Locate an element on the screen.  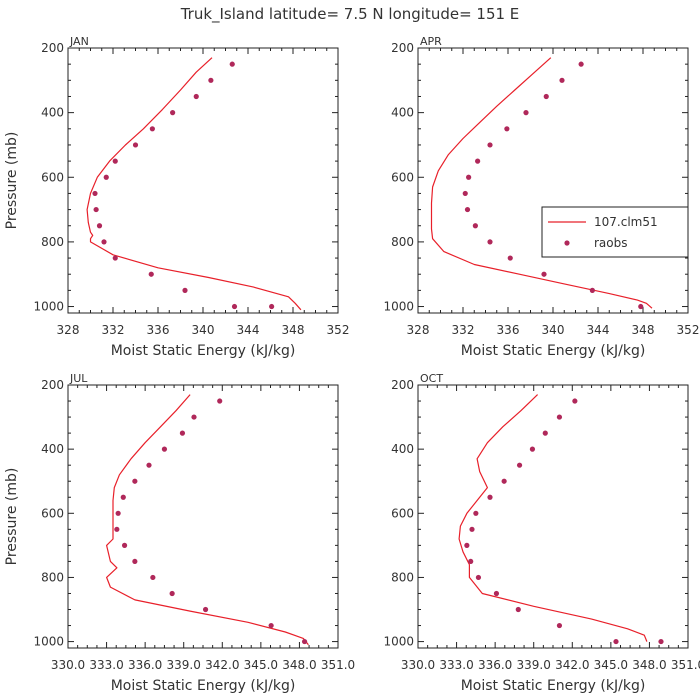
legend: 107.clm51 raobs is located at coordinates (615, 232).